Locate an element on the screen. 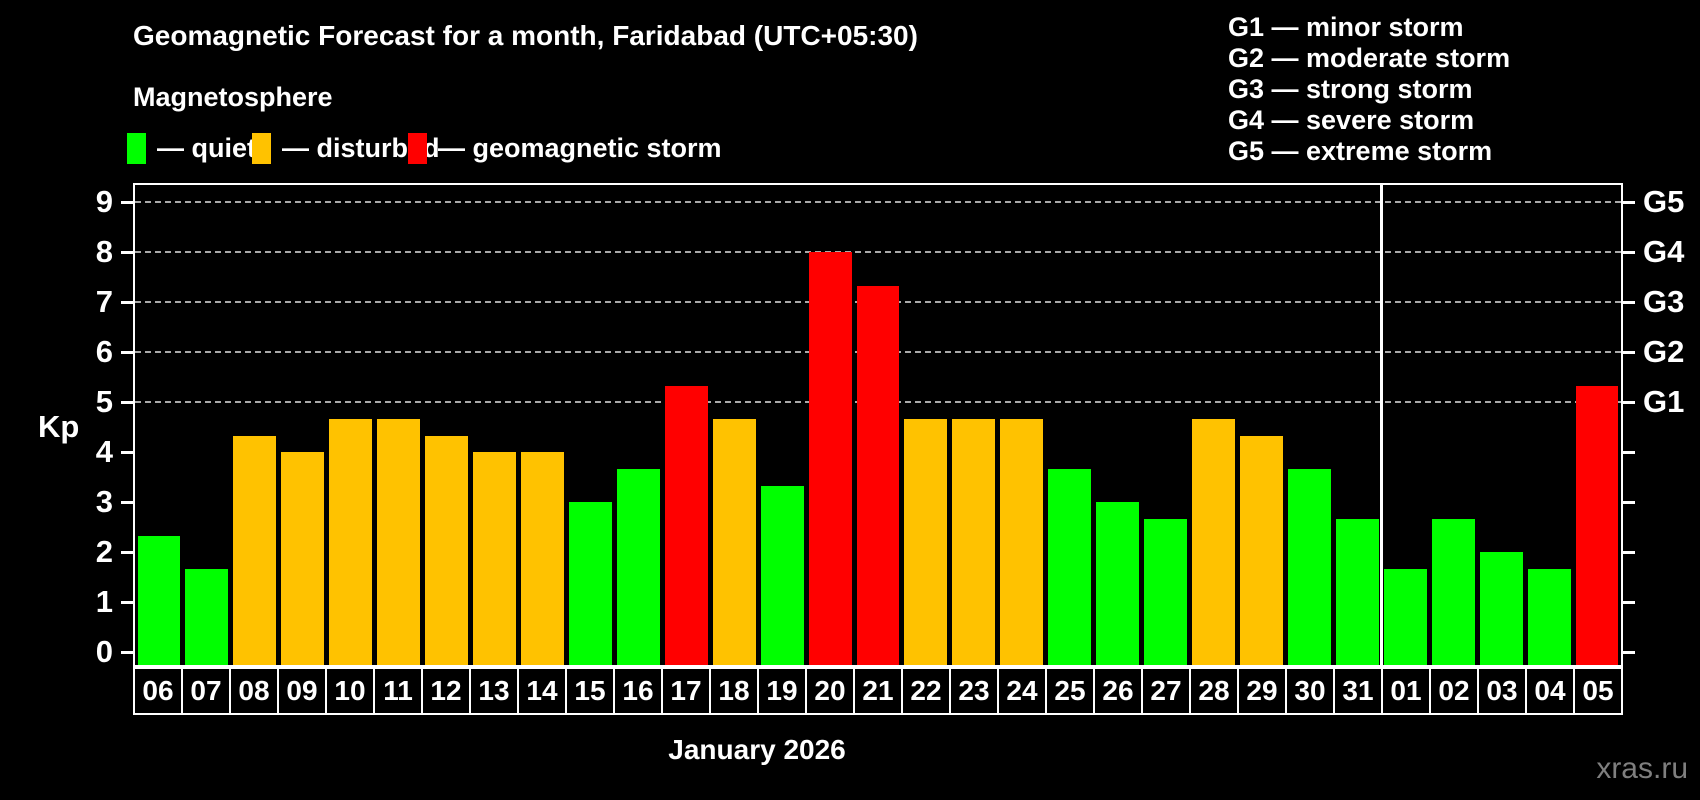  day-label-05: 05 is located at coordinates (1598, 691).